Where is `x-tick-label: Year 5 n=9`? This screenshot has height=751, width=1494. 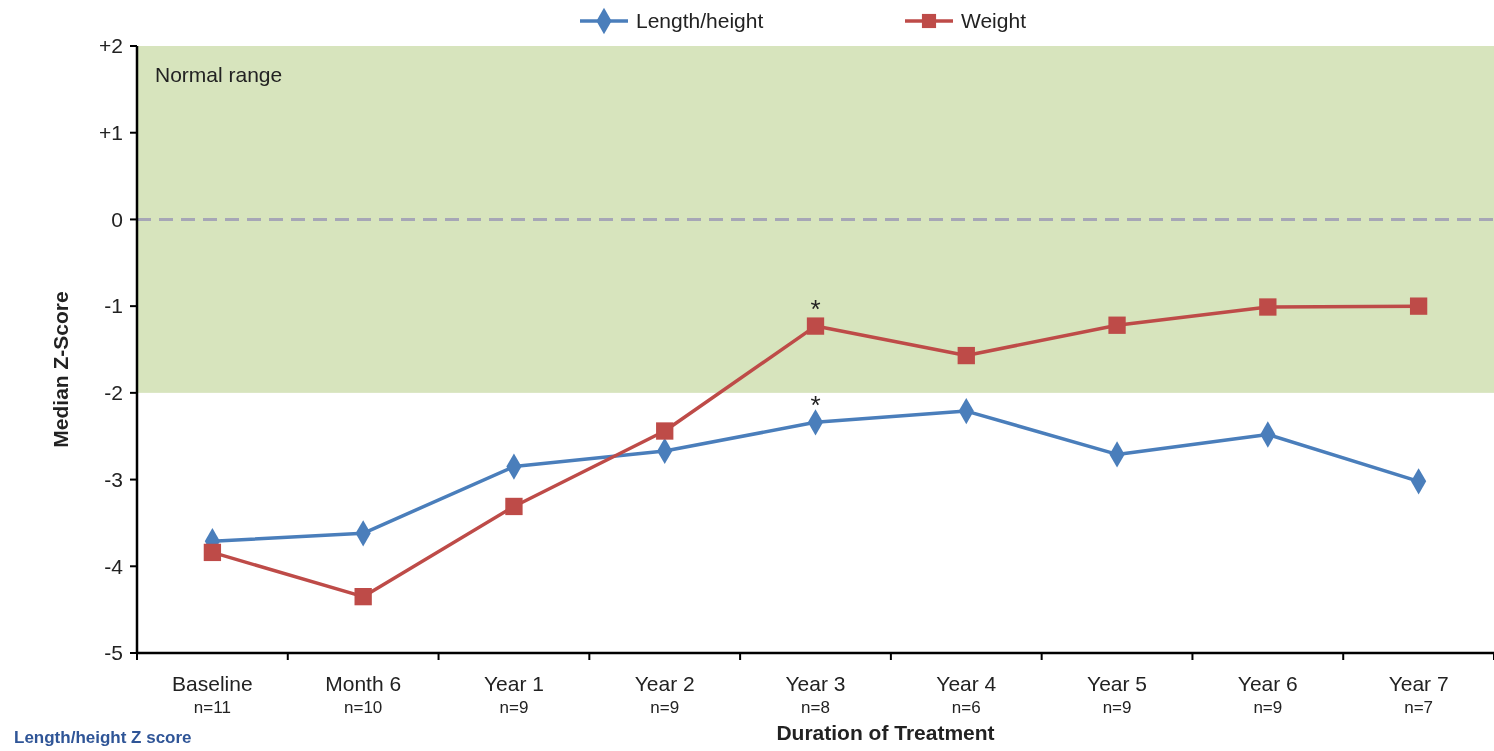 x-tick-label: Year 5 n=9 is located at coordinates (1117, 694).